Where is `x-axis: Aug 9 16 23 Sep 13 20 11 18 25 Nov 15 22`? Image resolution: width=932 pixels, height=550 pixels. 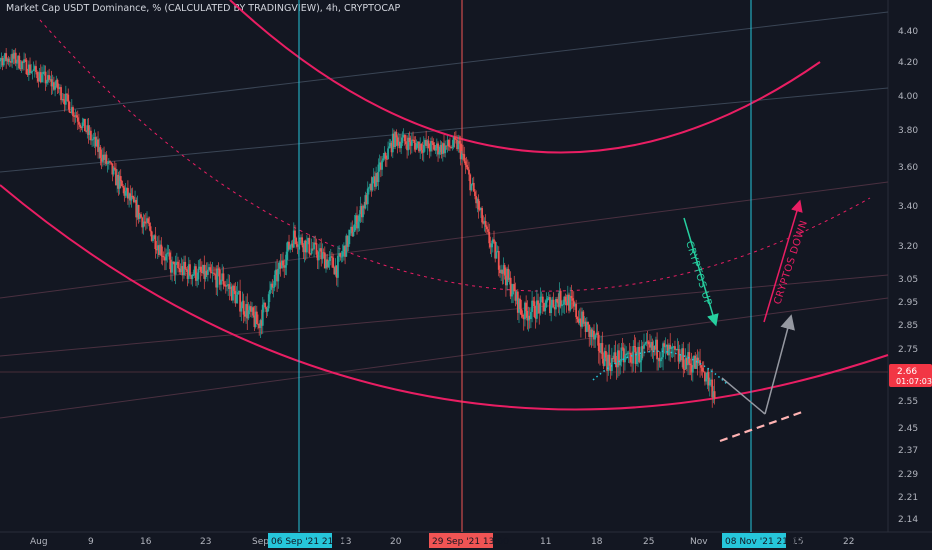 x-axis: Aug 9 16 23 Sep 13 20 11 18 25 Nov 15 22 is located at coordinates (442, 542).